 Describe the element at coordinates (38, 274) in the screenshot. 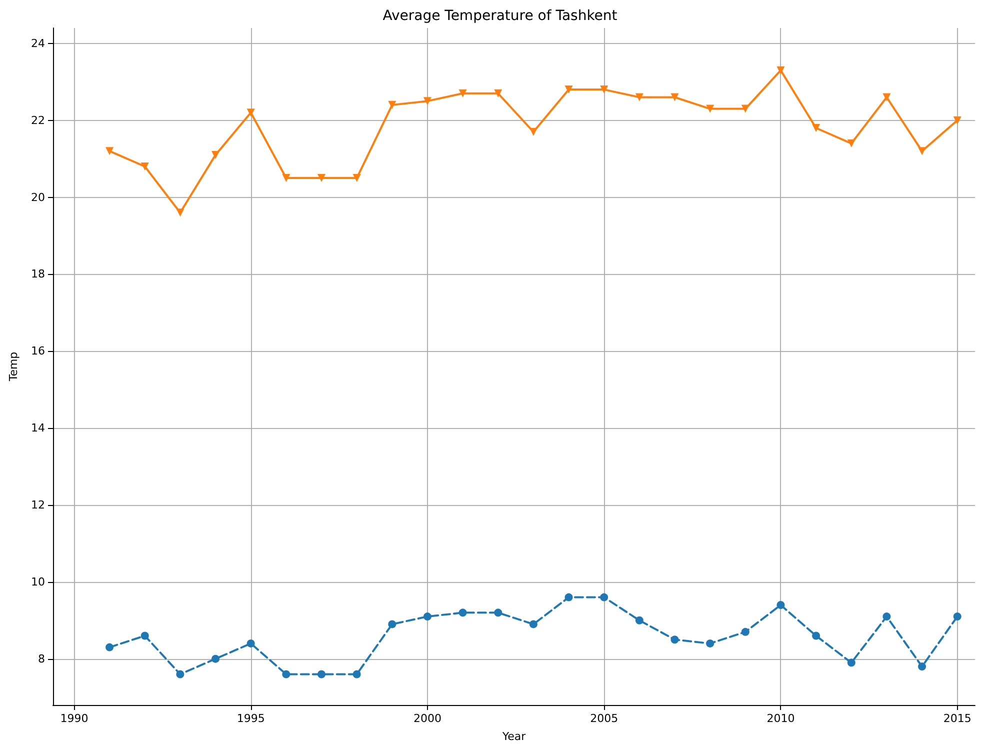

I see `y-tick-label: 18` at that location.